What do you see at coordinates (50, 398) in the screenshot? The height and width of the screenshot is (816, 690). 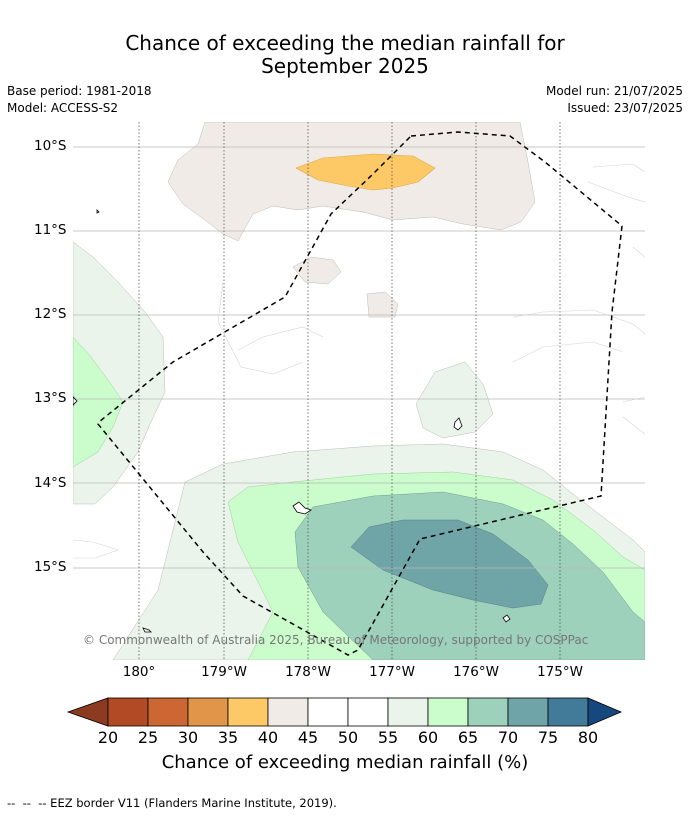 I see `lat-label-13s: 13°S` at bounding box center [50, 398].